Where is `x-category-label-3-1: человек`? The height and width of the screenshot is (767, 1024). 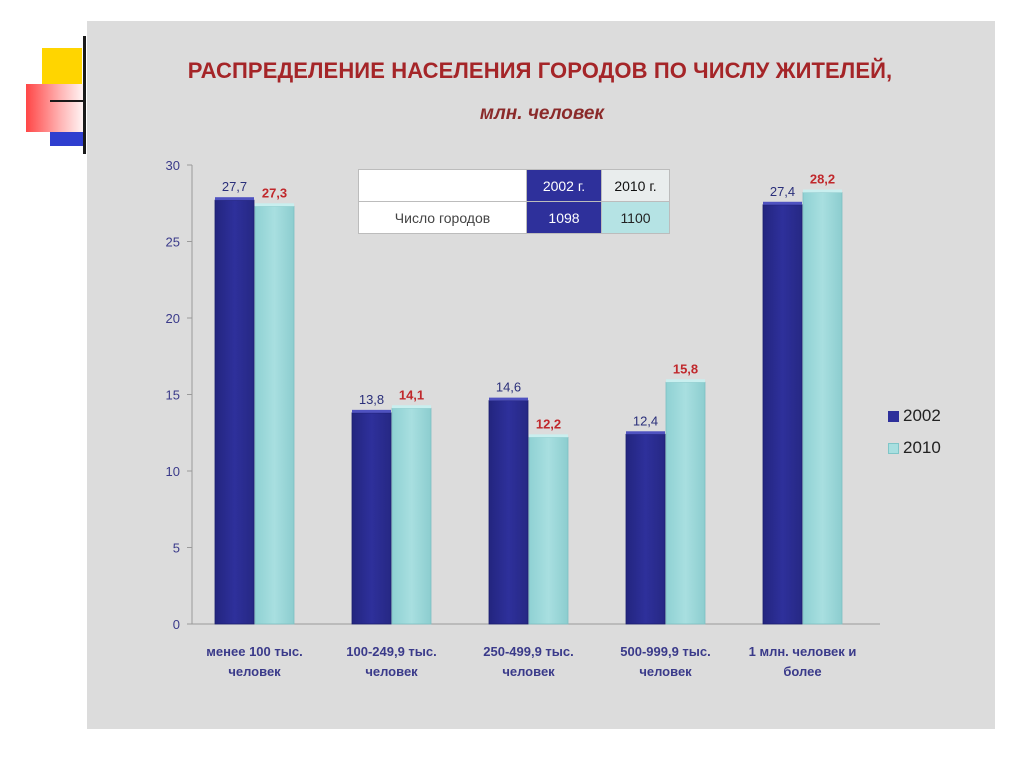 x-category-label-3-1: человек is located at coordinates (665, 671).